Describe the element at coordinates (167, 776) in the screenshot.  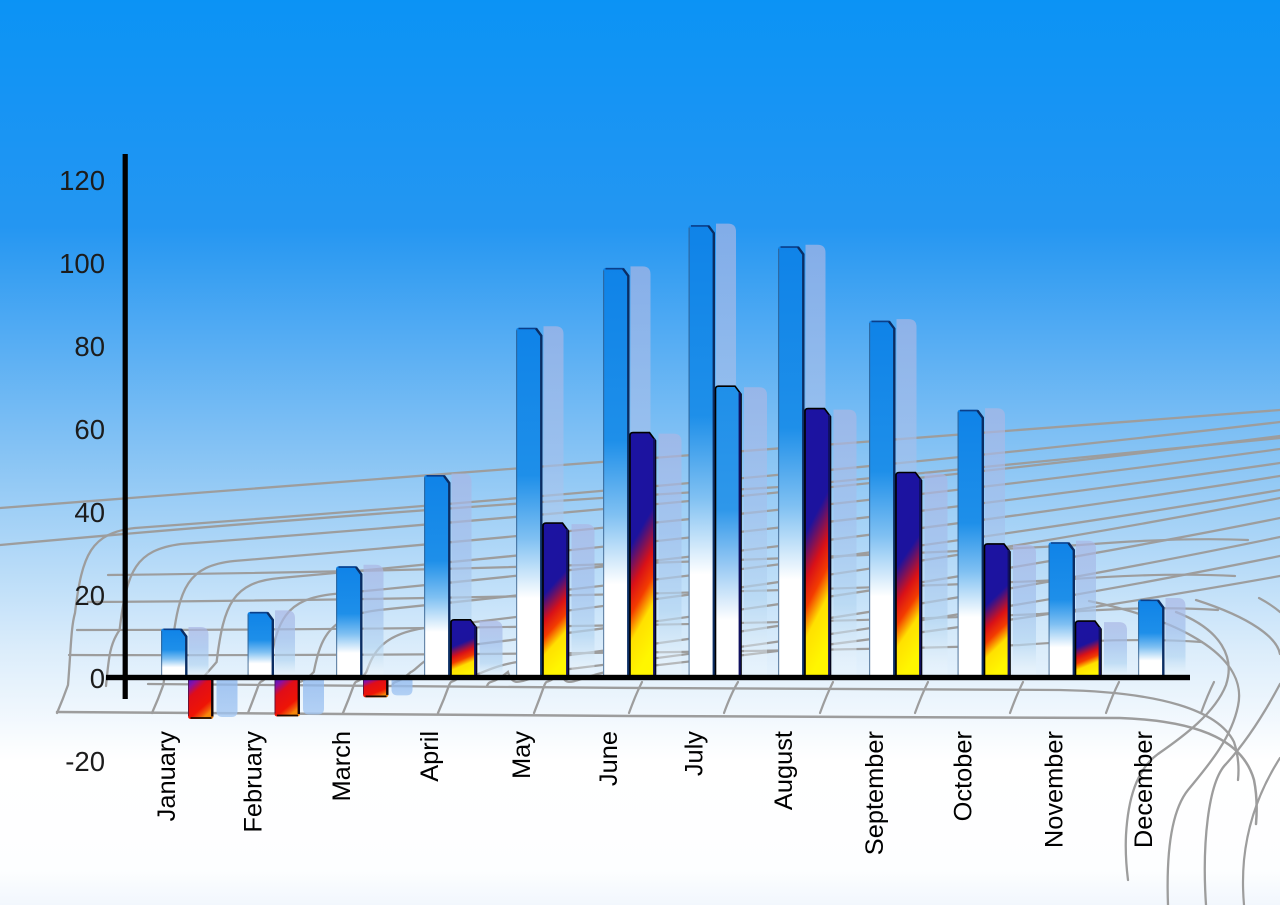
I see `svg-text: January` at that location.